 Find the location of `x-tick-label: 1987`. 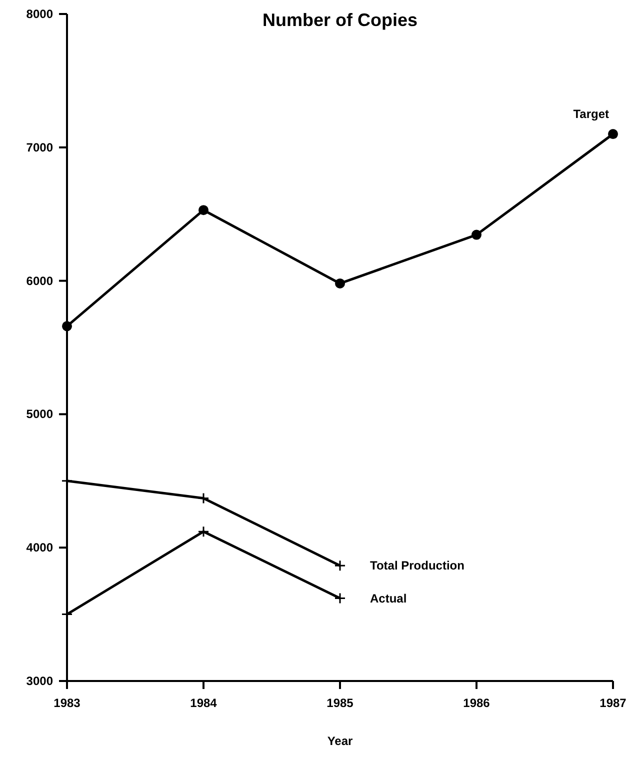

x-tick-label: 1987 is located at coordinates (613, 703).